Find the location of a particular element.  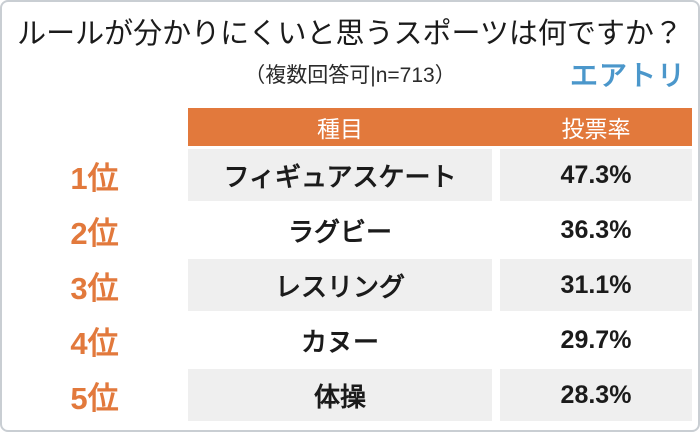

rate-cell: 36.3% is located at coordinates (596, 230).